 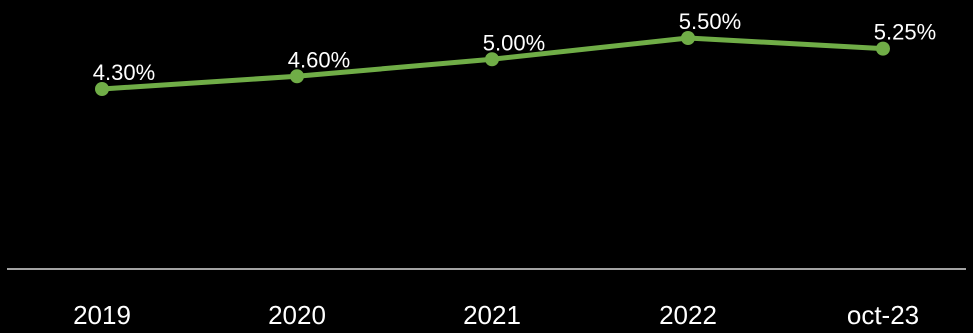 What do you see at coordinates (688, 38) in the screenshot?
I see `data-point-2022` at bounding box center [688, 38].